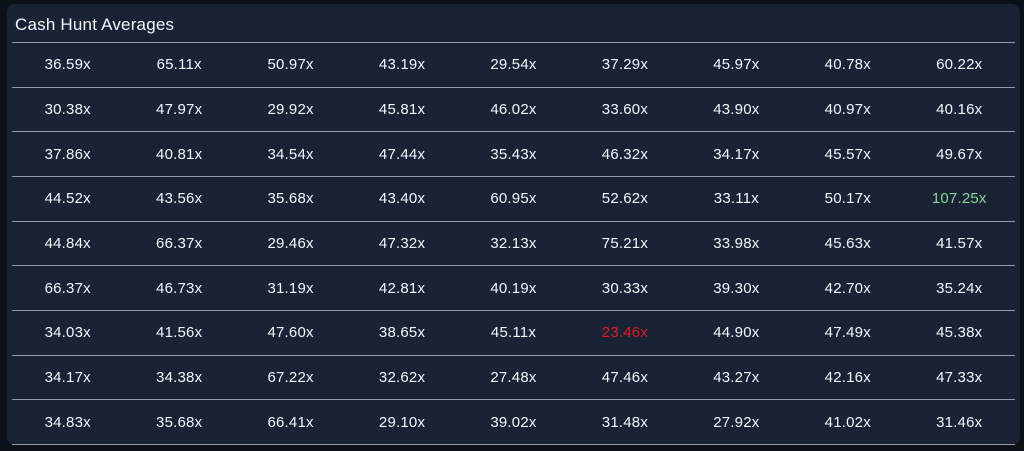  What do you see at coordinates (959, 199) in the screenshot?
I see `multiplier-value: 107.25x` at bounding box center [959, 199].